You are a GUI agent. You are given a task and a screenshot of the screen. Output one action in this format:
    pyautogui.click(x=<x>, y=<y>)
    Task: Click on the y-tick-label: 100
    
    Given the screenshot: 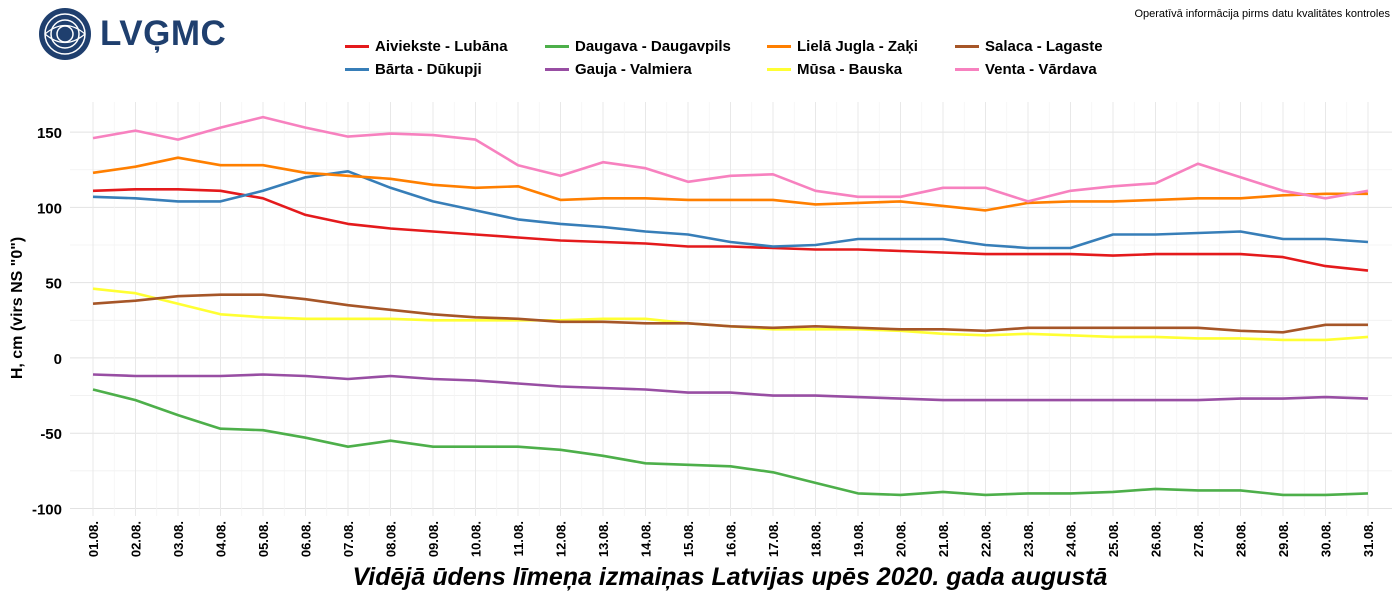 What is the action you would take?
    pyautogui.click(x=49, y=208)
    